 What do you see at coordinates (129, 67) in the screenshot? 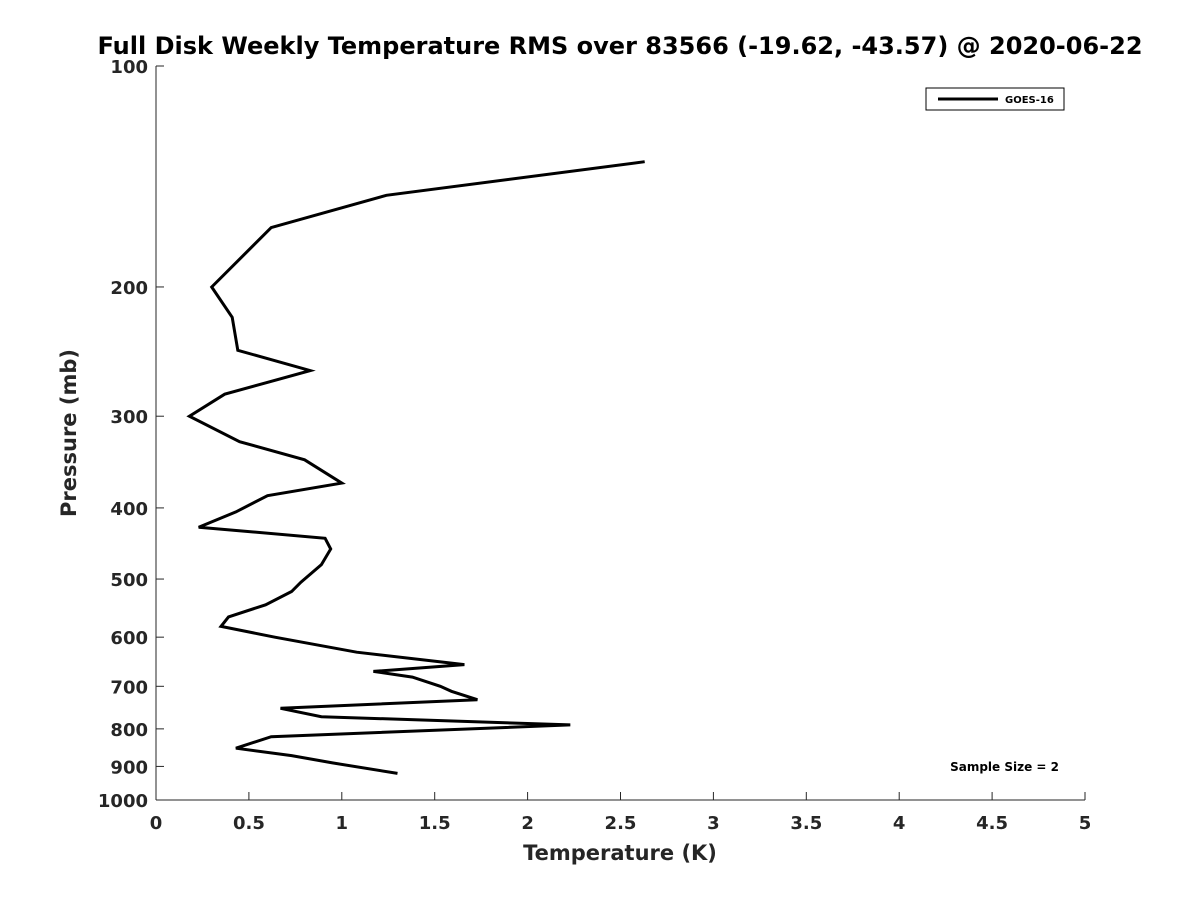
I see `y-tick-label: 100` at bounding box center [129, 67].